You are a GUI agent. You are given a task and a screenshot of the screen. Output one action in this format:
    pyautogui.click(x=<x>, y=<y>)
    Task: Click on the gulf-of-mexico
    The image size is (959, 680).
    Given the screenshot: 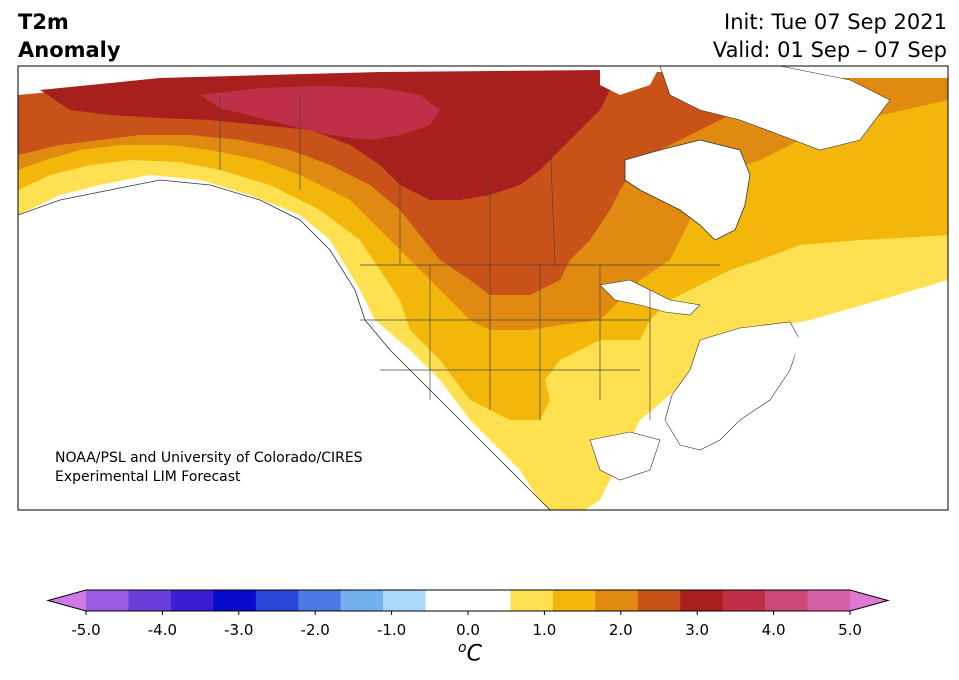 What is the action you would take?
    pyautogui.click(x=625, y=456)
    